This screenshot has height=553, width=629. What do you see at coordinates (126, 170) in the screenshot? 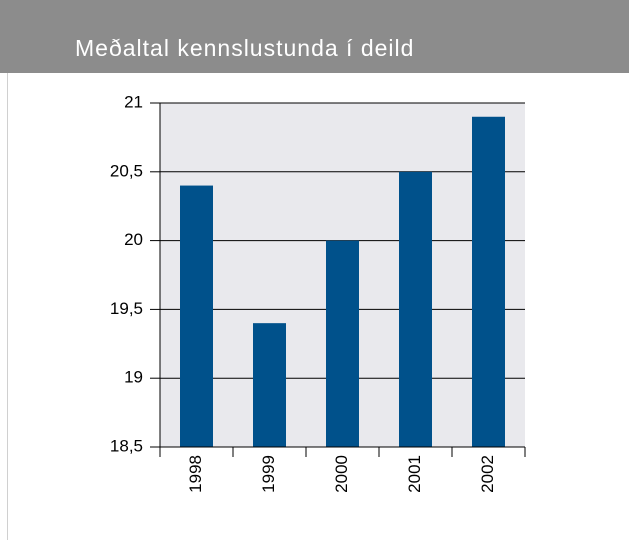
I see `y-tick-label: 20,5` at bounding box center [126, 170].